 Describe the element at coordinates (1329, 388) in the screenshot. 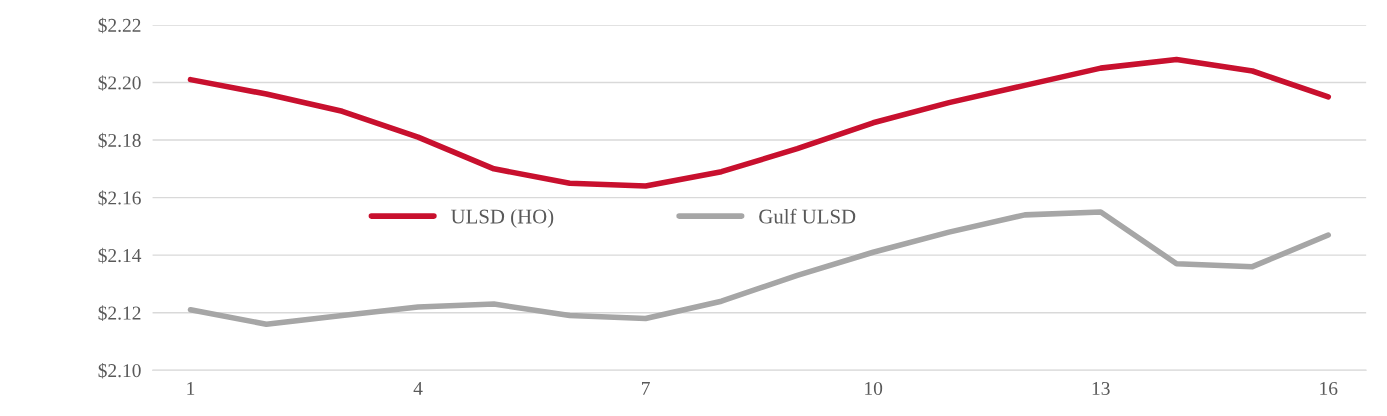

I see `x-tick-label: 16` at that location.